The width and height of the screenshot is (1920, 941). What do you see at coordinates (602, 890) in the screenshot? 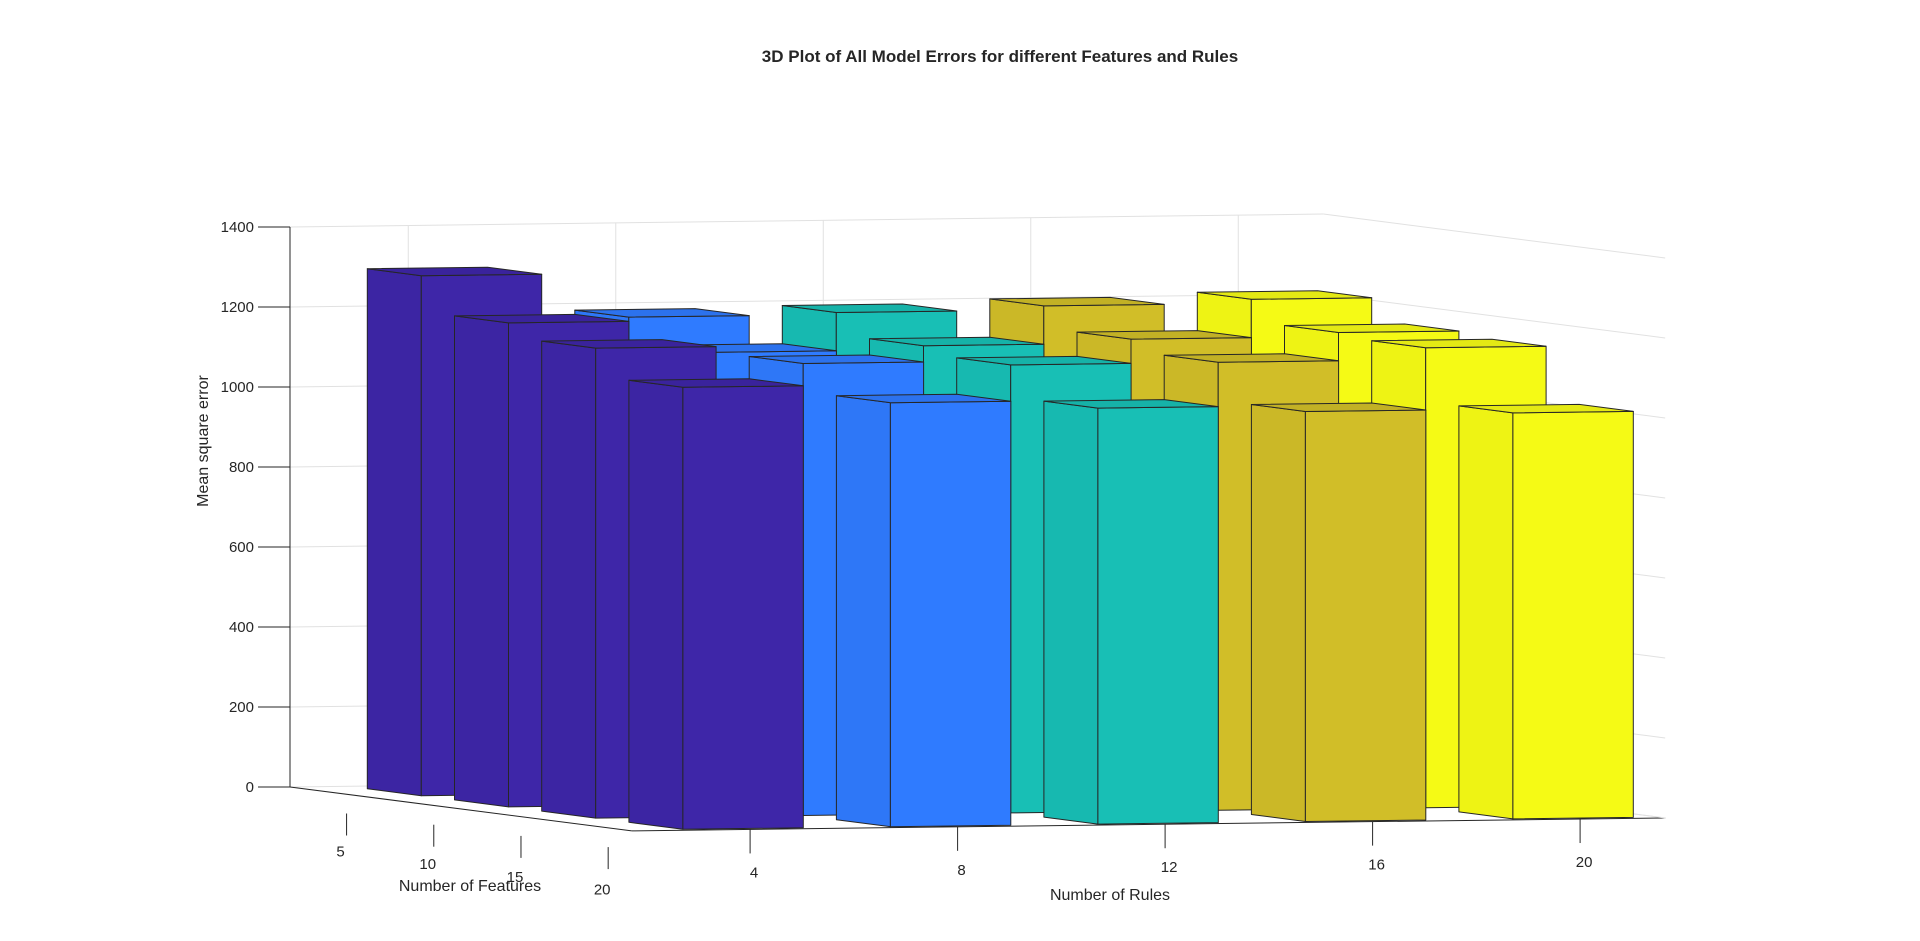
I see `features-tick-label-20: 20` at bounding box center [602, 890].